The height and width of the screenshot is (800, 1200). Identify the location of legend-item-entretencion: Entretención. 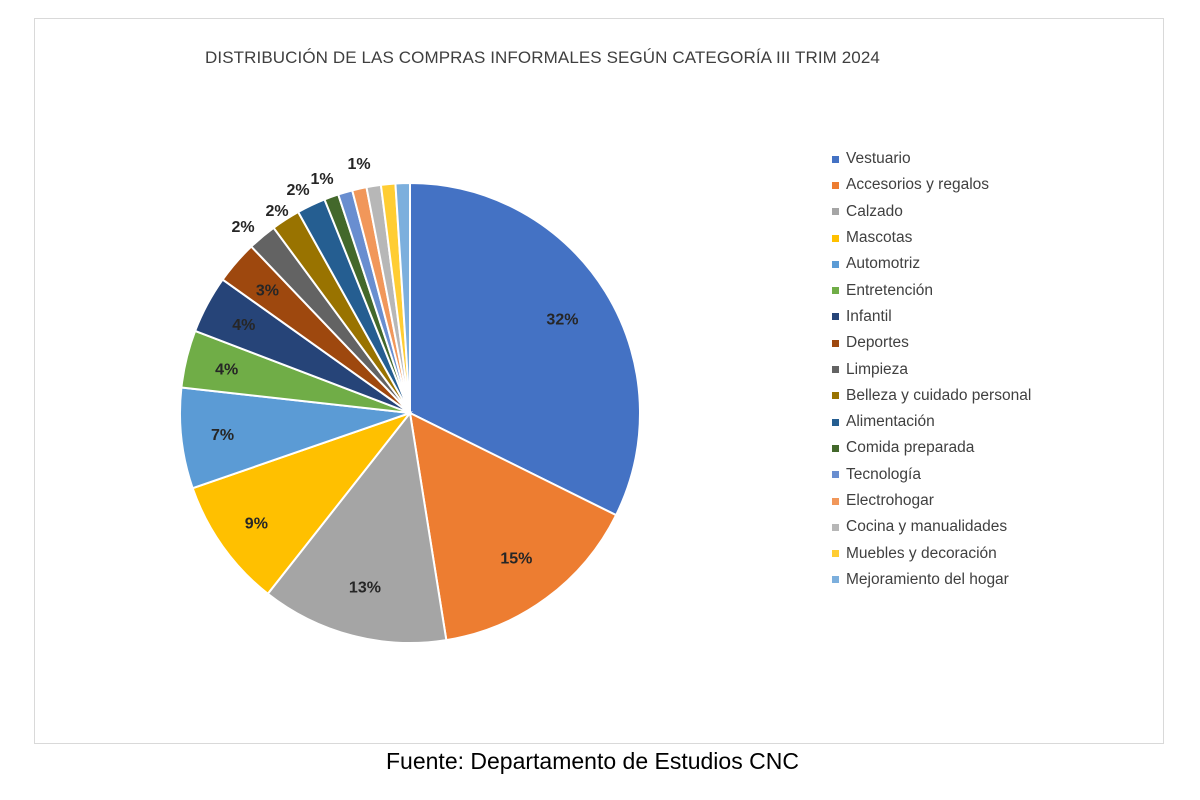
(931, 290).